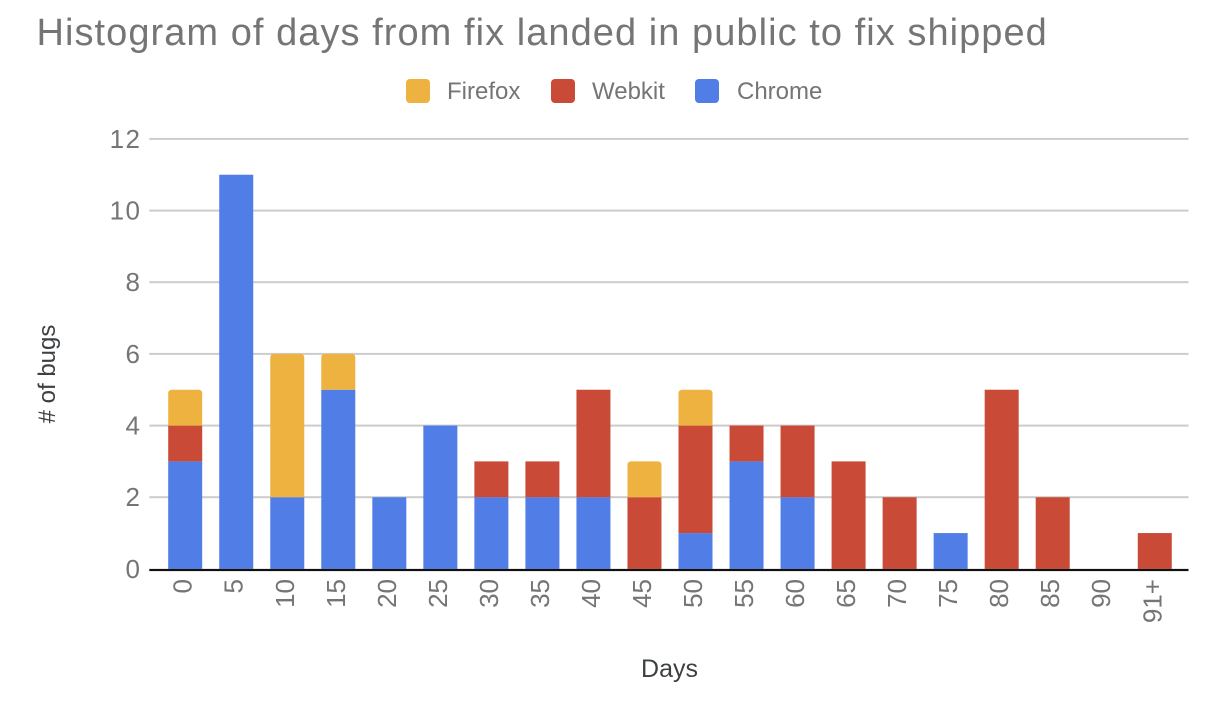 The height and width of the screenshot is (719, 1226). What do you see at coordinates (134, 426) in the screenshot?
I see `svg-text: 4` at bounding box center [134, 426].